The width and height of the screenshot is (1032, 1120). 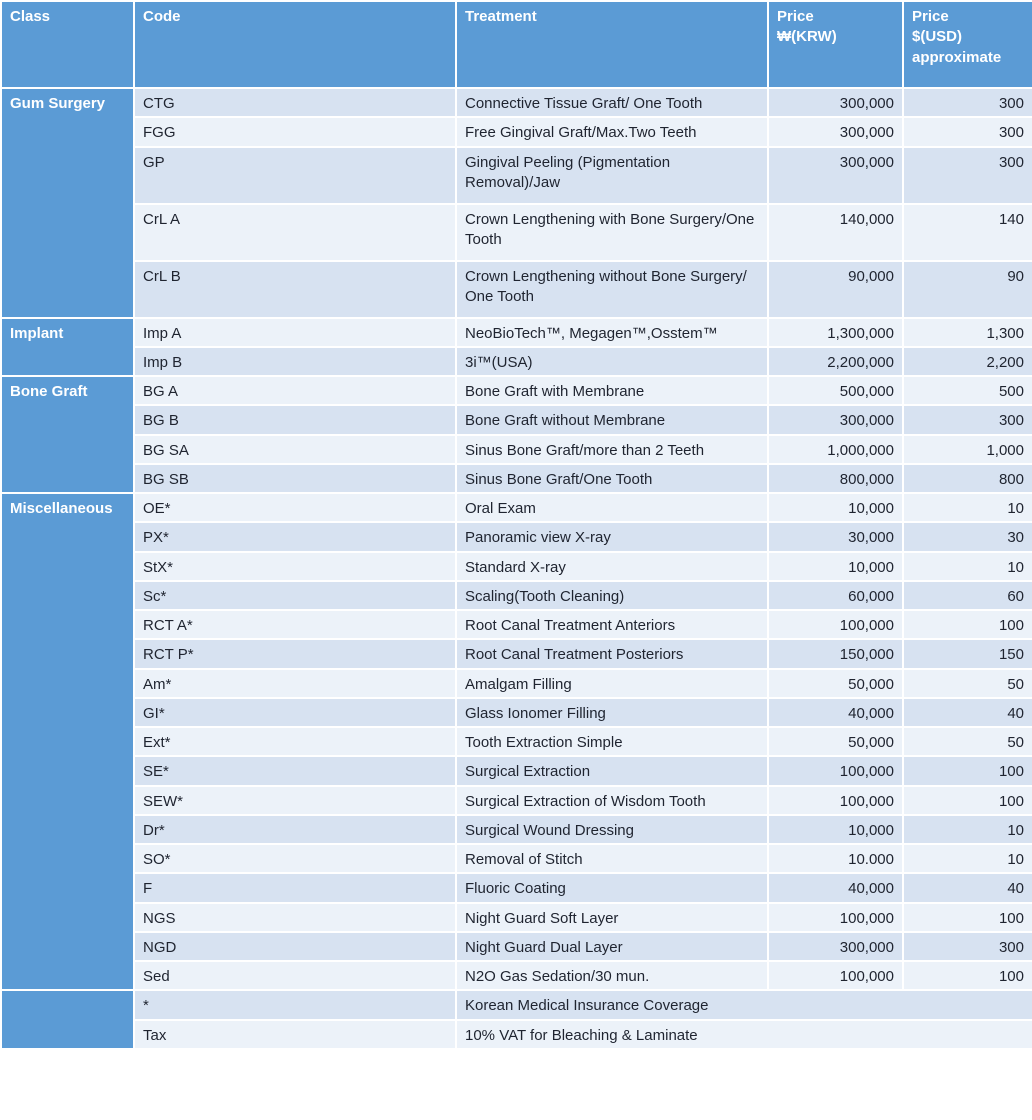 I want to click on code-cell: FGG, so click(x=295, y=132).